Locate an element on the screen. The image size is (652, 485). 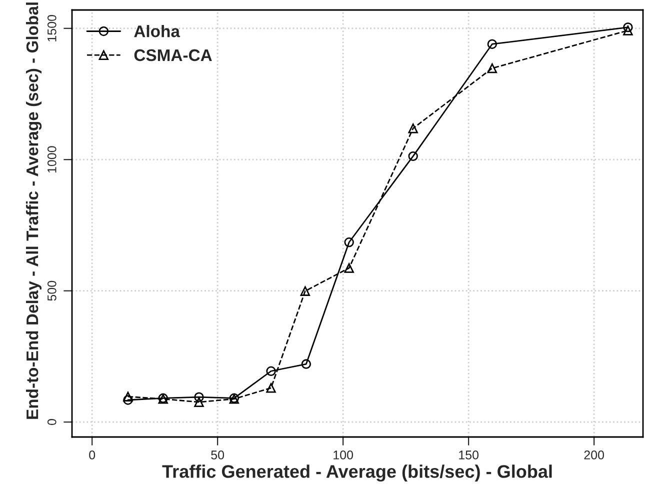
y-tick-label: 1000 is located at coordinates (51, 159).